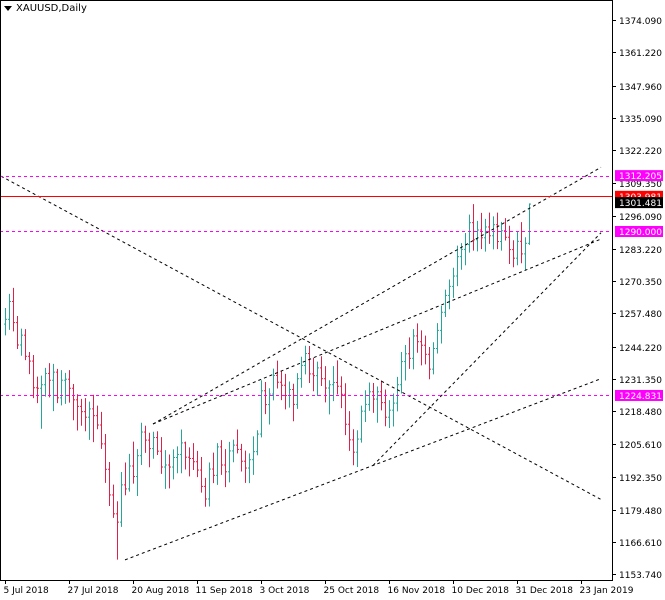 The width and height of the screenshot is (665, 600). What do you see at coordinates (481, 591) in the screenshot?
I see `x-tick-label: 10 Dec 2018` at bounding box center [481, 591].